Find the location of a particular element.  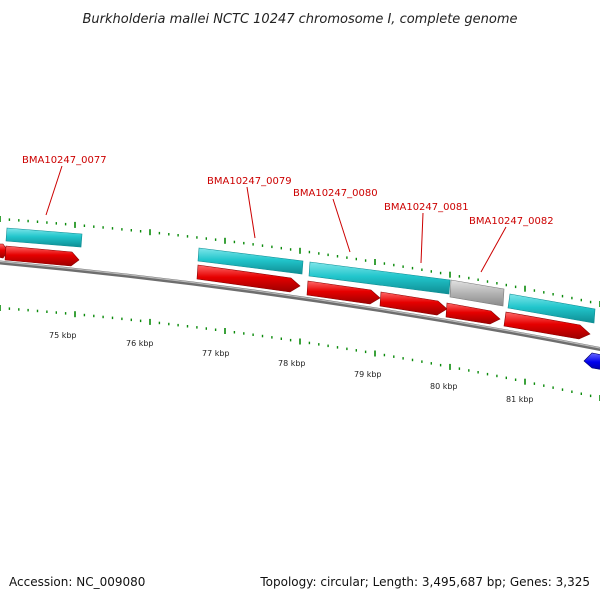

kbp-label: 76 kbp is located at coordinates (140, 343).